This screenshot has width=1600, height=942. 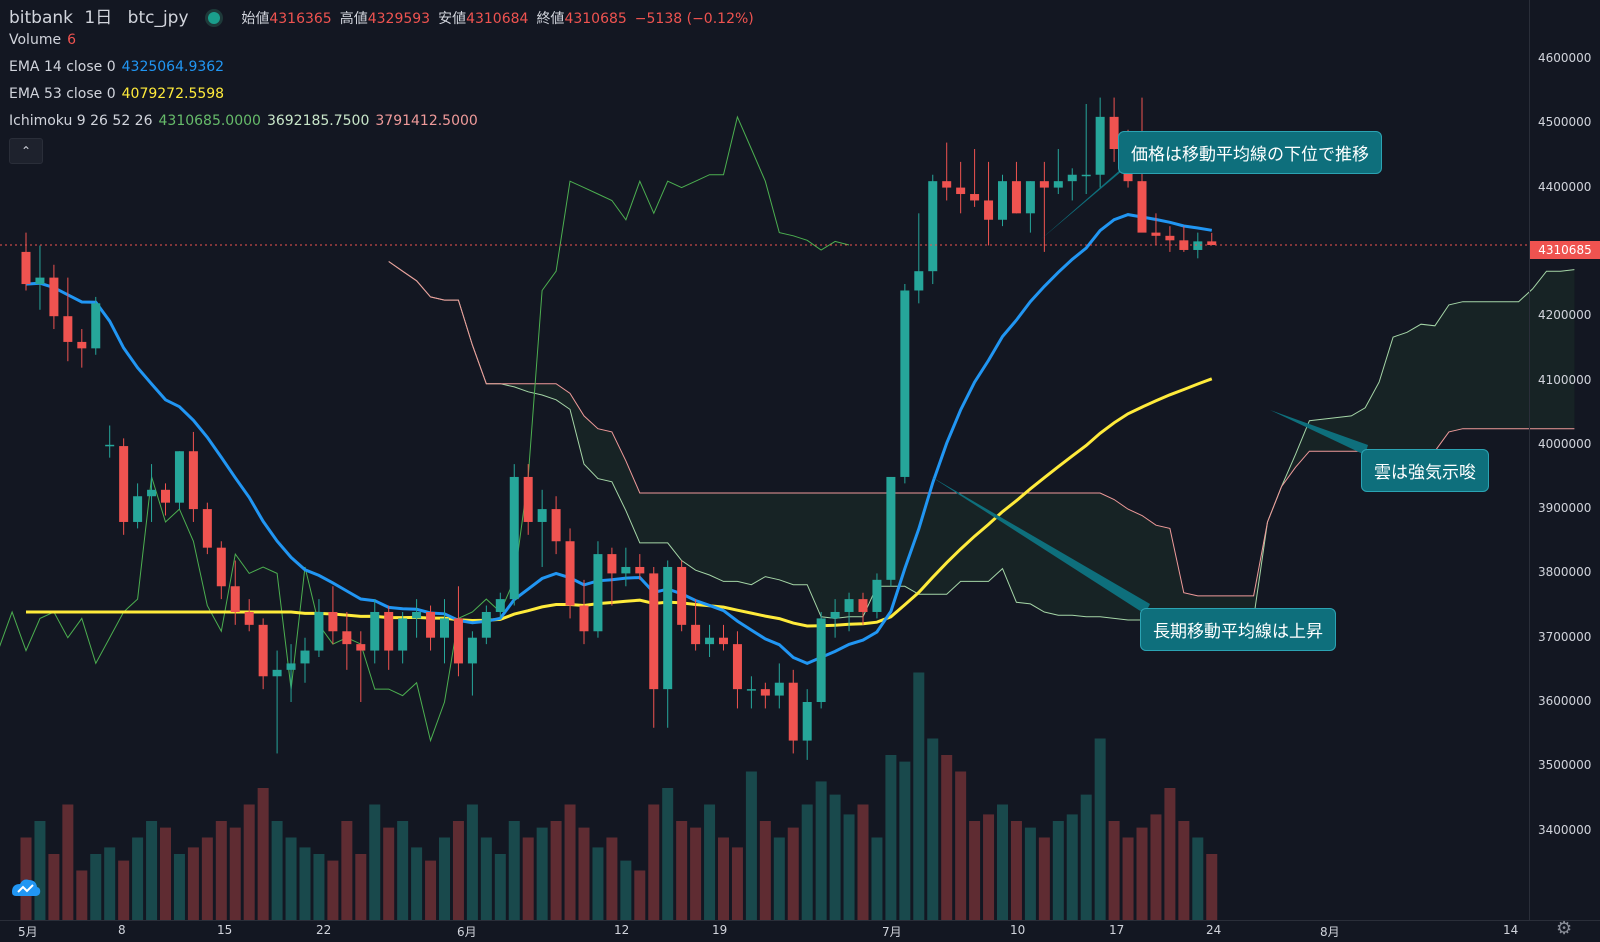 What do you see at coordinates (98, 18) in the screenshot?
I see `interval-label: 1日` at bounding box center [98, 18].